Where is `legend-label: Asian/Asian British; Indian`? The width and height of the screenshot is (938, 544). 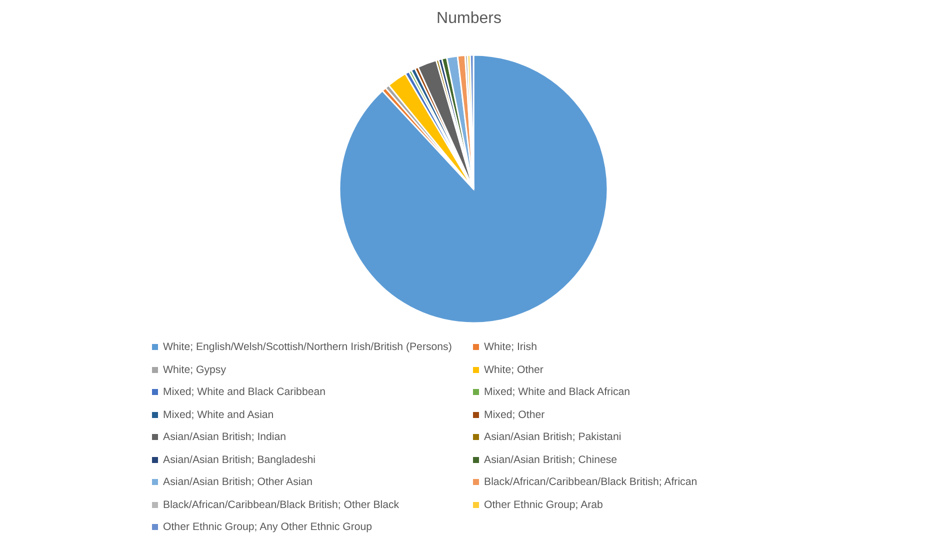
legend-label: Asian/Asian British; Indian is located at coordinates (224, 437).